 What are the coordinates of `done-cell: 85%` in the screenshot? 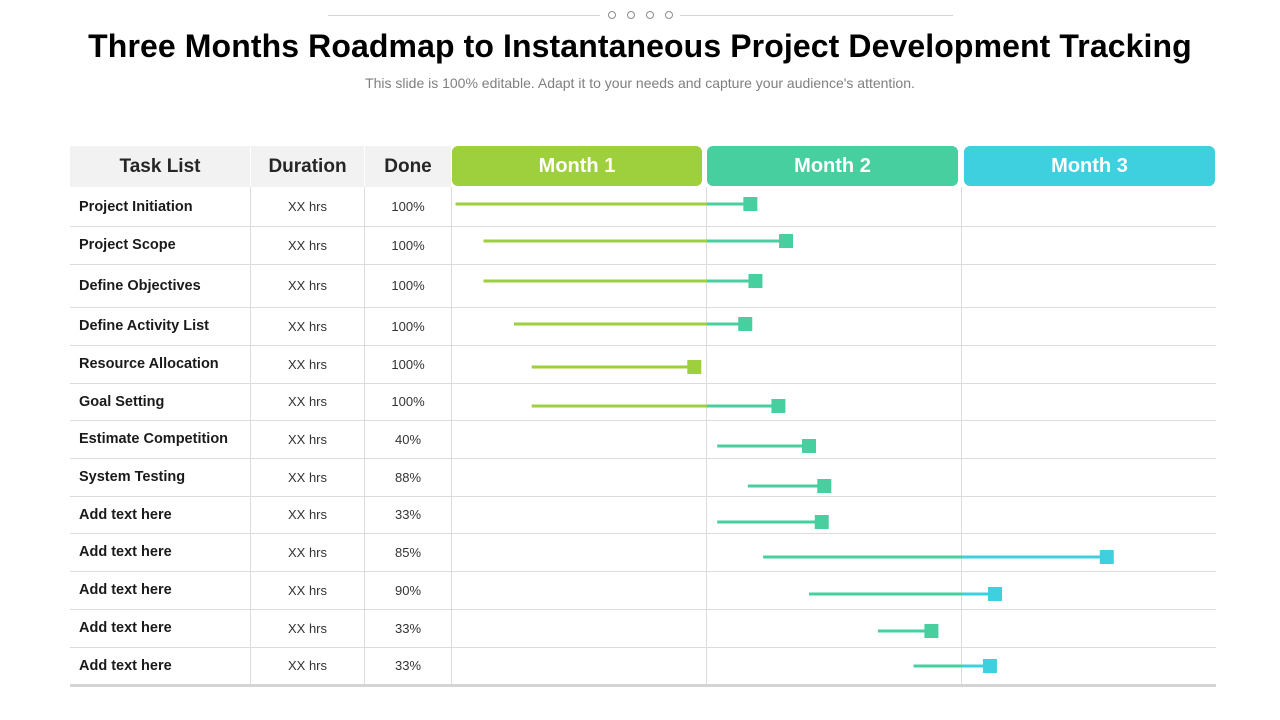 It's located at (408, 552).